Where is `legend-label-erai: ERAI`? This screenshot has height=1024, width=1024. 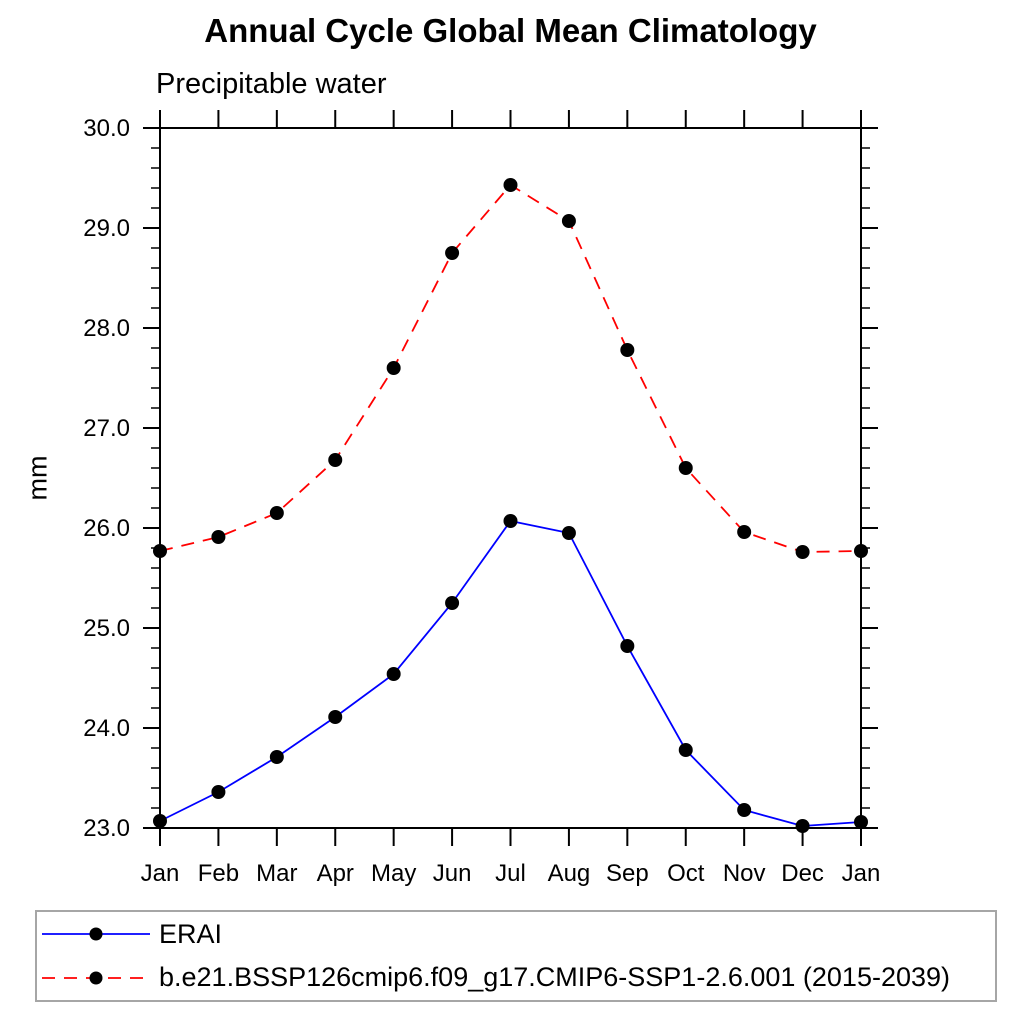
legend-label-erai: ERAI is located at coordinates (191, 933).